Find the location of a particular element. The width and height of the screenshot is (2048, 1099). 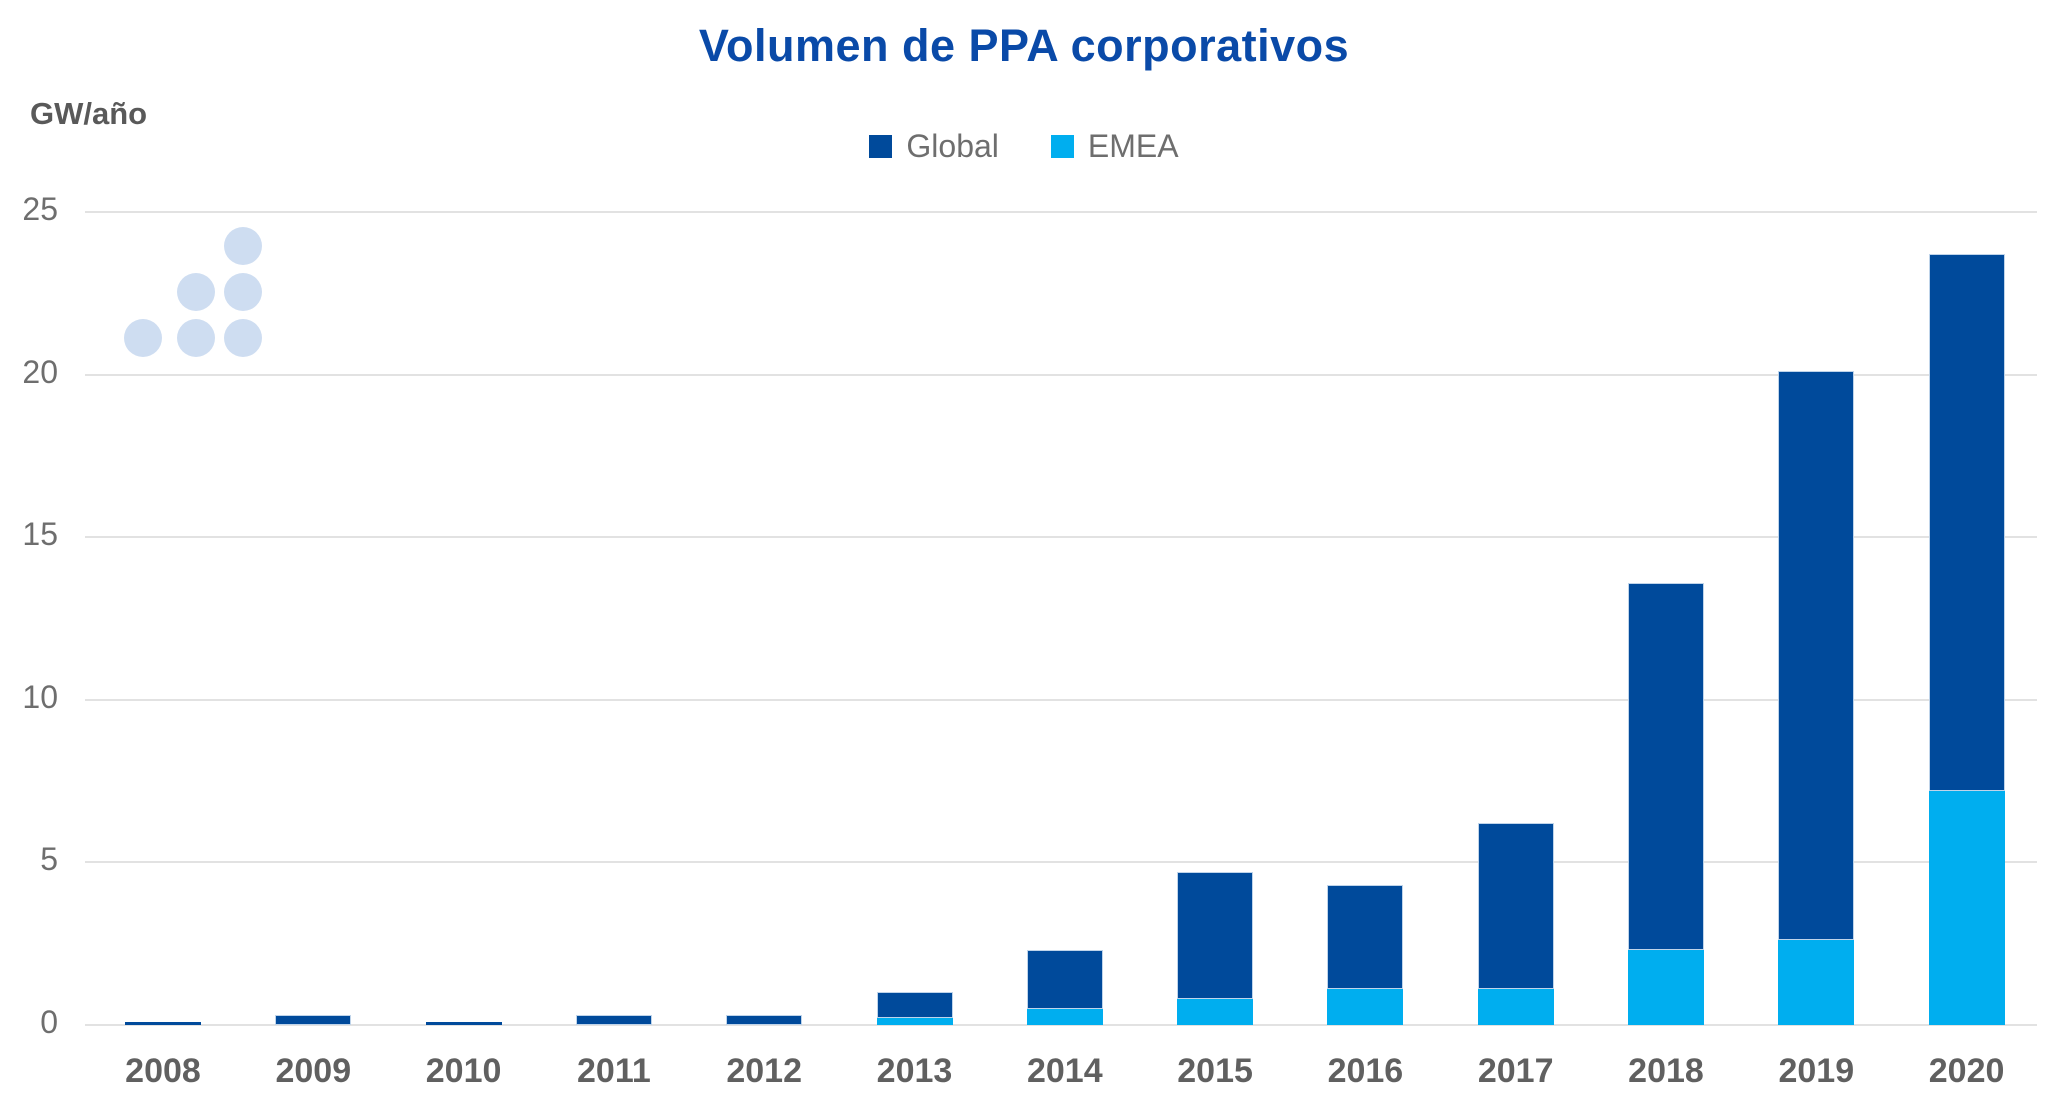

bar-emea-2016 is located at coordinates (1365, 1007).